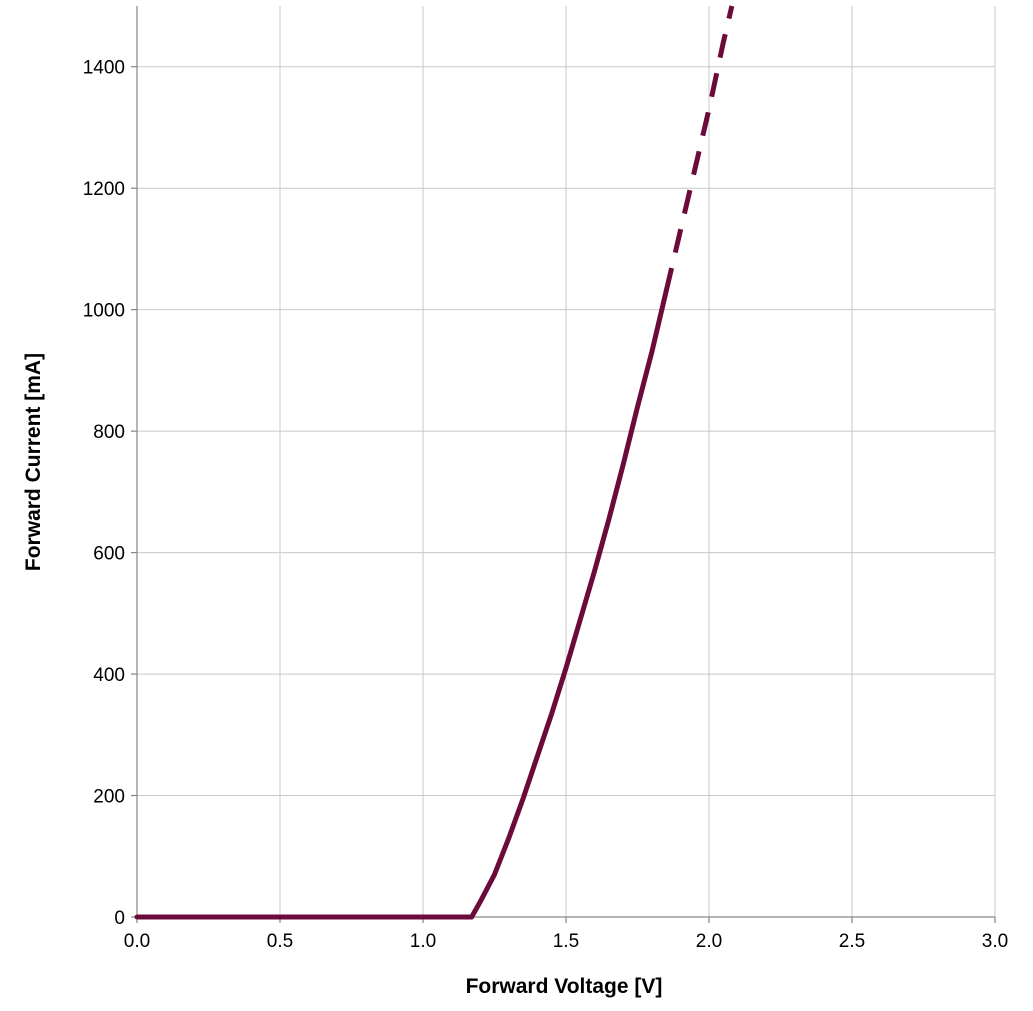 This screenshot has width=1033, height=1011. Describe the element at coordinates (109, 675) in the screenshot. I see `y-tick-label: 400` at that location.